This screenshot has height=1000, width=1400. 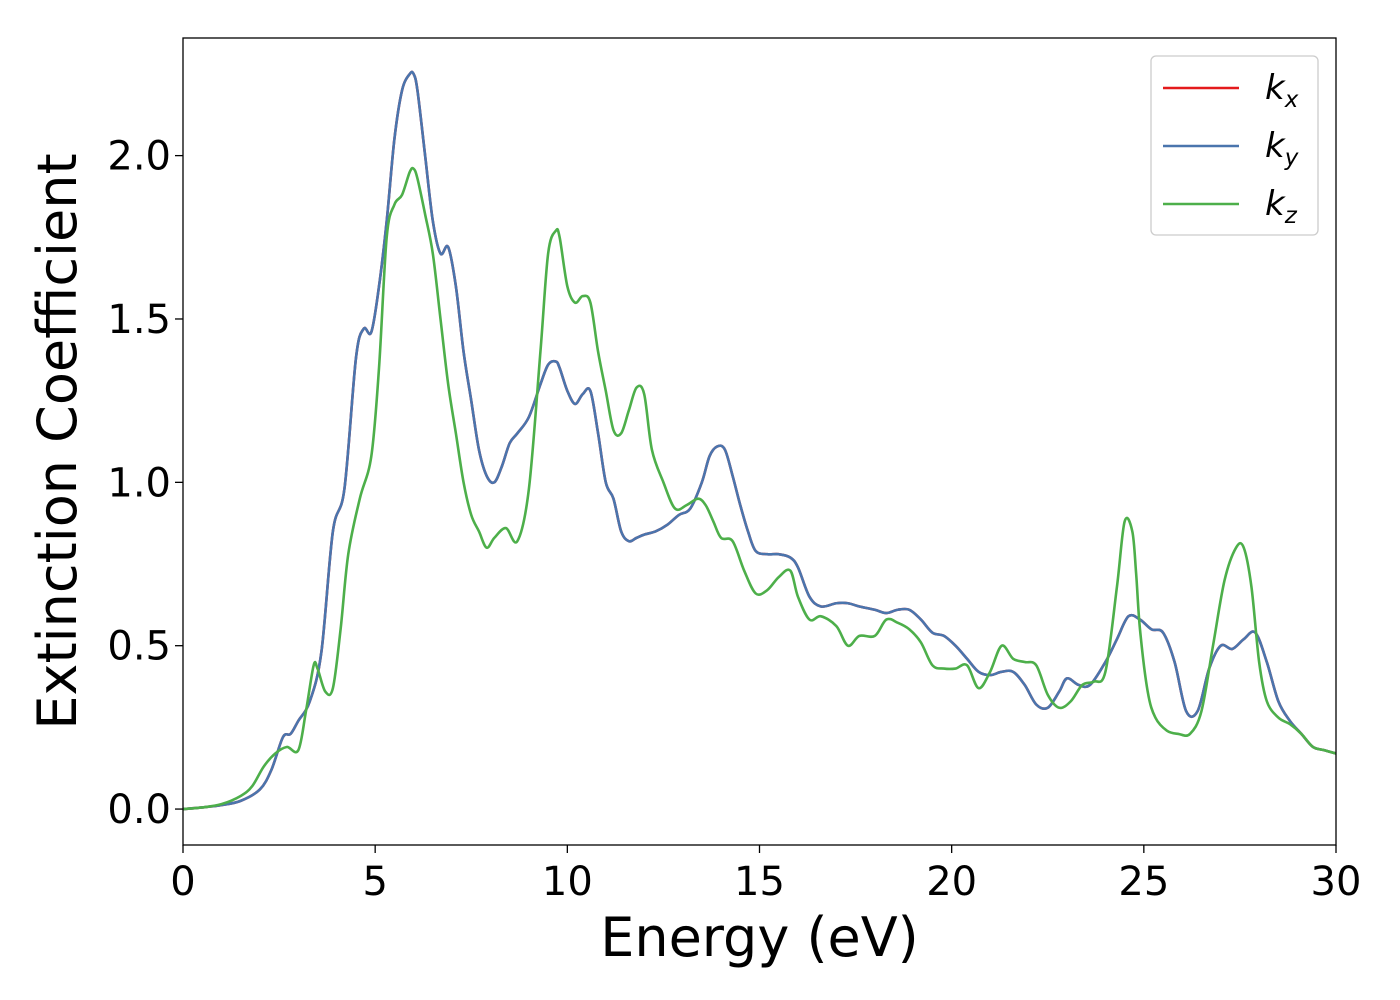 What do you see at coordinates (1281, 206) in the screenshot?
I see `legend-label-kz: kz` at bounding box center [1281, 206].